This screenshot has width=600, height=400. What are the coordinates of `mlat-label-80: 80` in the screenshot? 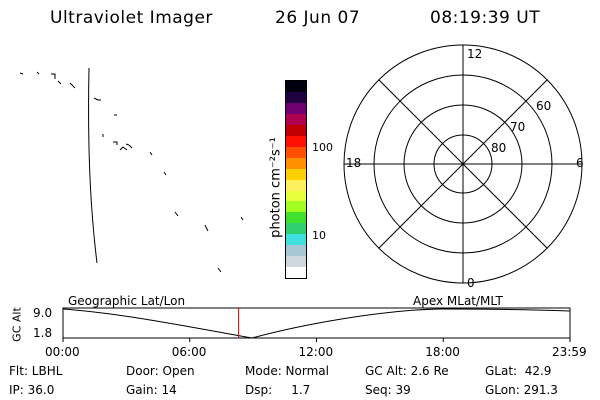 It's located at (499, 148).